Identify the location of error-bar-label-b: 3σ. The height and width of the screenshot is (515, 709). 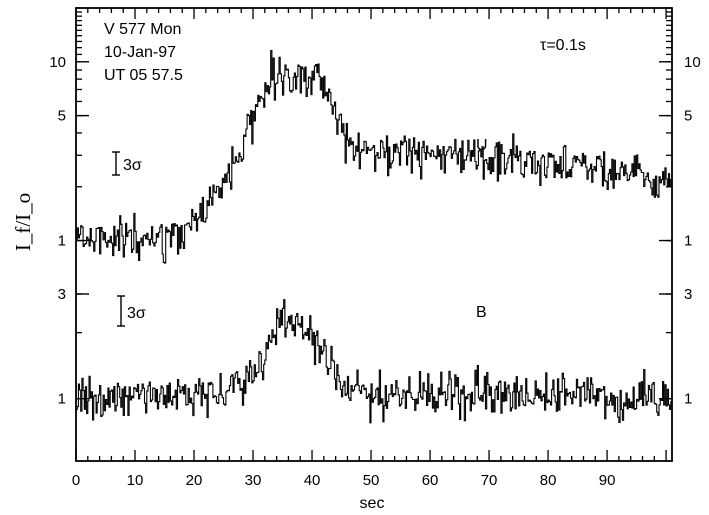
(136, 313).